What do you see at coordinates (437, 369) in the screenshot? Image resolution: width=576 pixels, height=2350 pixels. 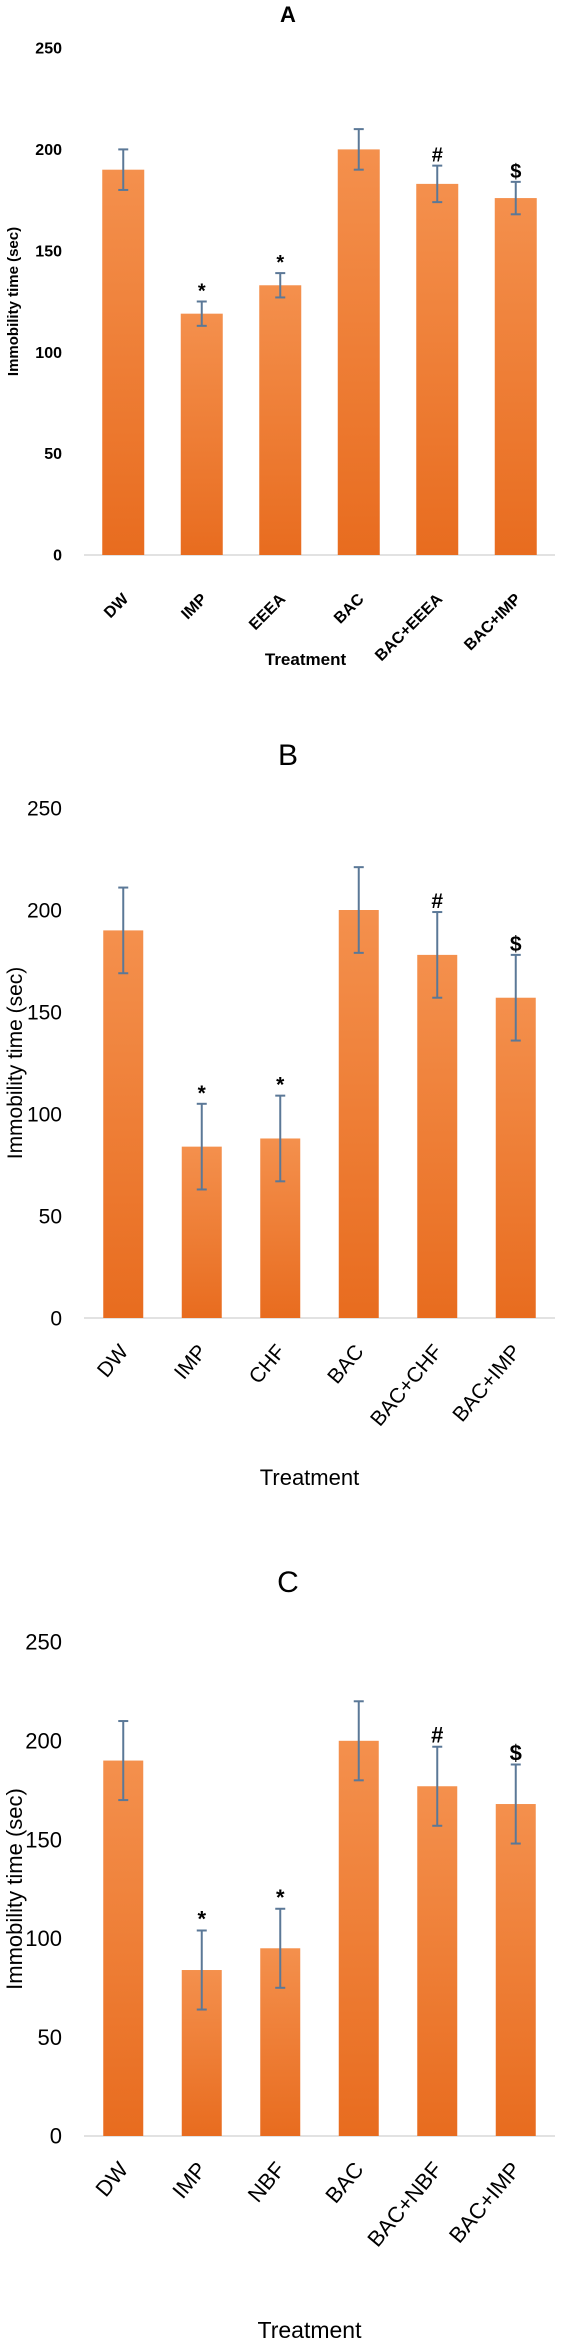 I see `bar-bac-eeea` at bounding box center [437, 369].